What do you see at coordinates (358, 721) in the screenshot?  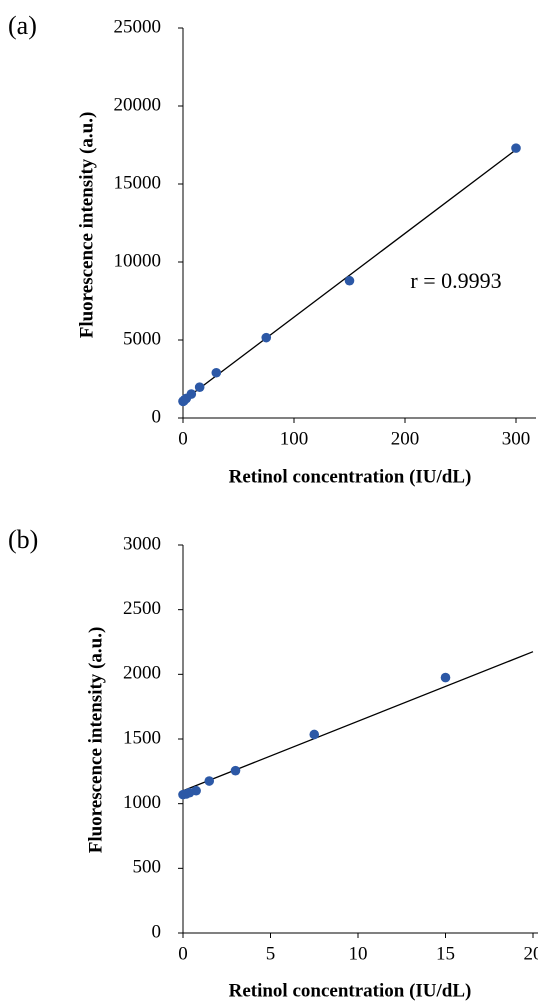 I see `trendline` at bounding box center [358, 721].